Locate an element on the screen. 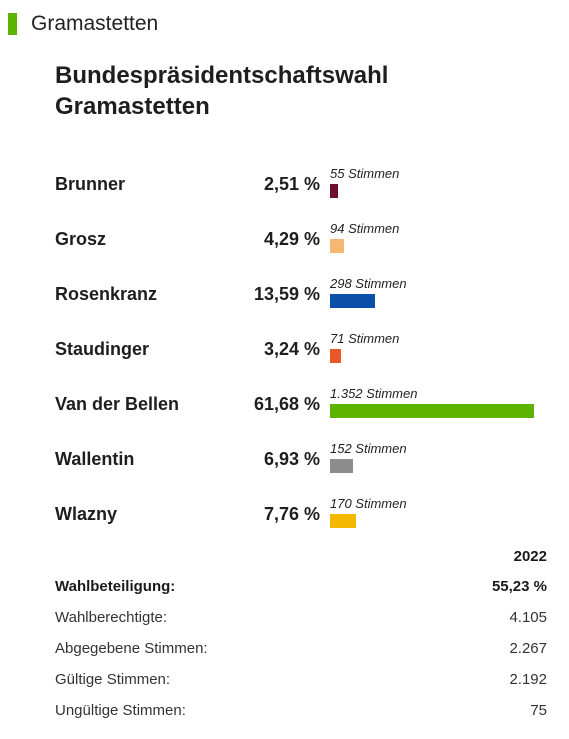  candidate-percent: 7,76 % is located at coordinates (291, 514).